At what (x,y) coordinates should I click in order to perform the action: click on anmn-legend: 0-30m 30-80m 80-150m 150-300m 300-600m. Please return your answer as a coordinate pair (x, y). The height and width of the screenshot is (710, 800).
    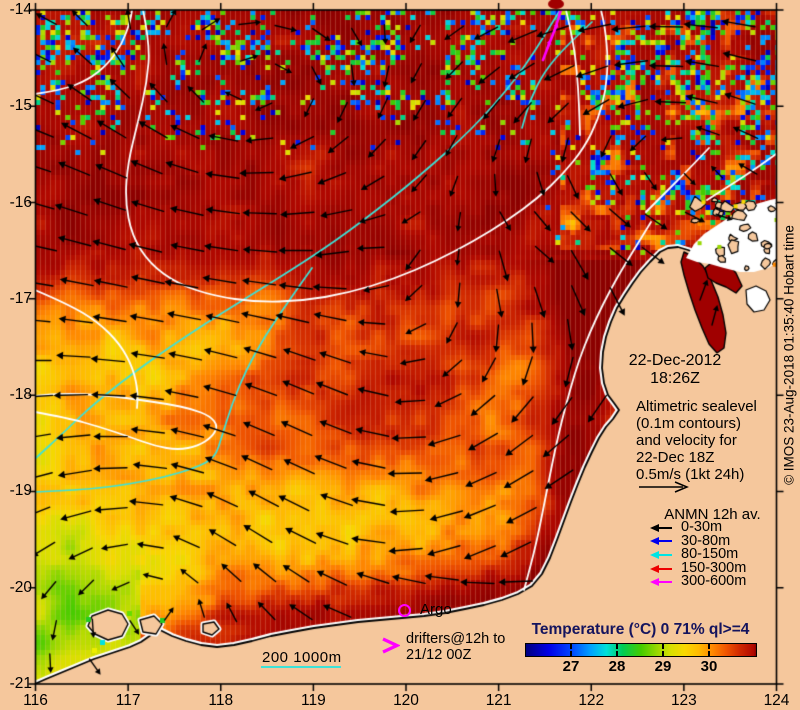
    Looking at the image, I should click on (697, 554).